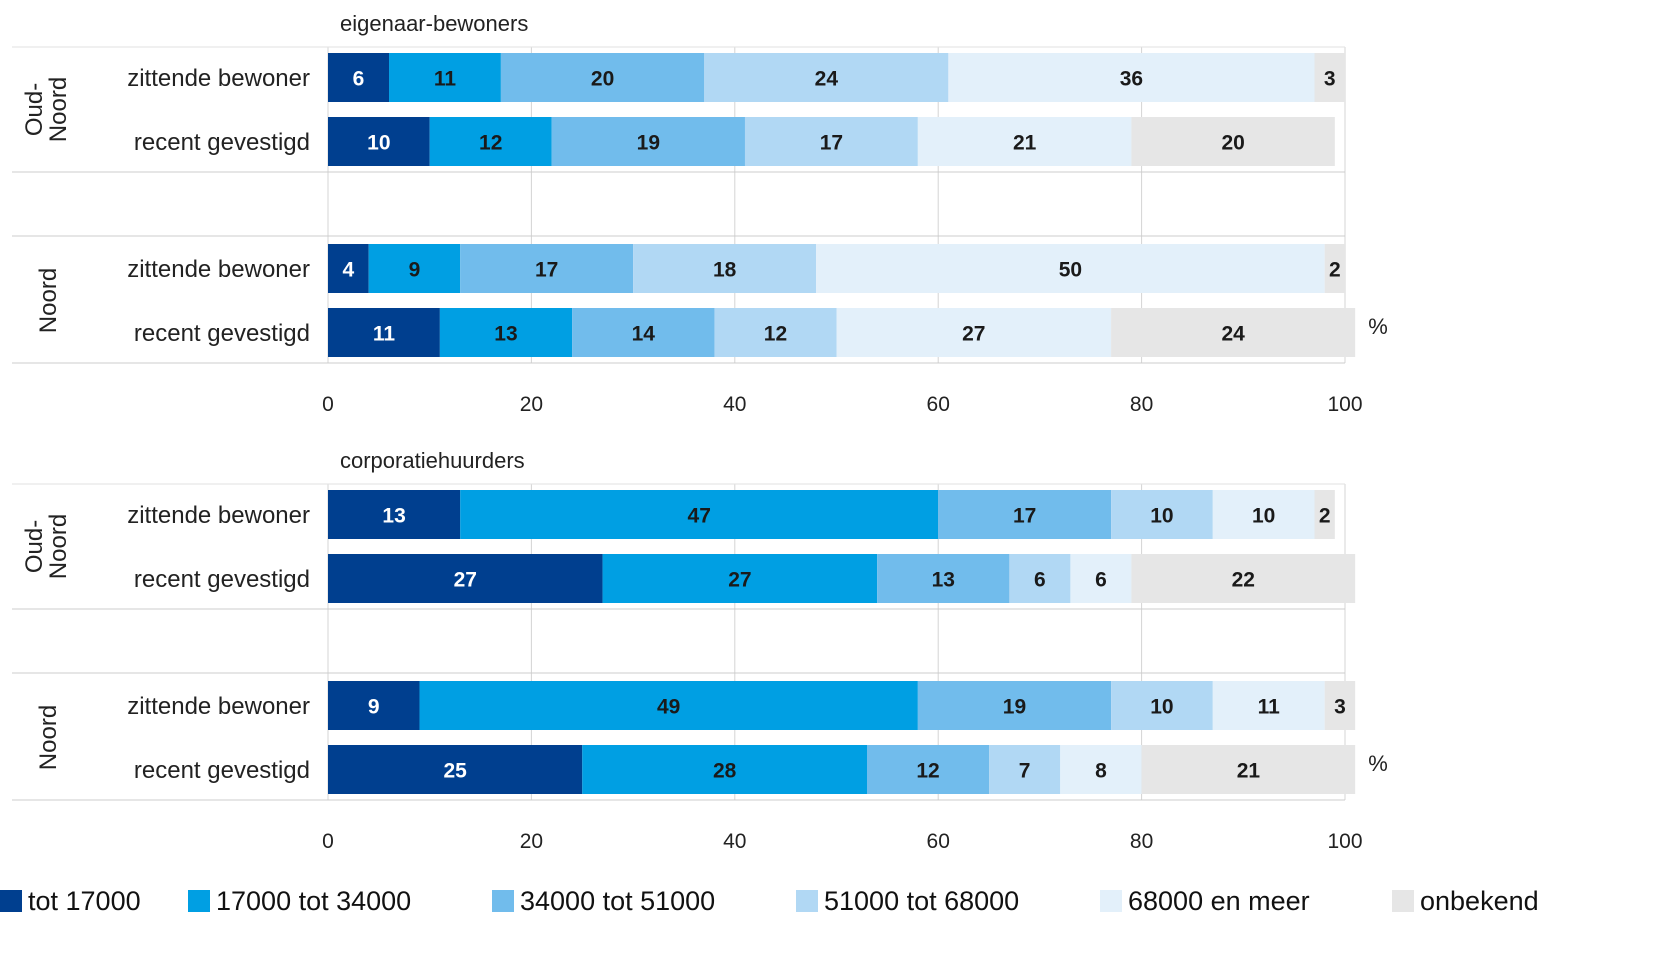  I want to click on data-label: 49, so click(668, 707).